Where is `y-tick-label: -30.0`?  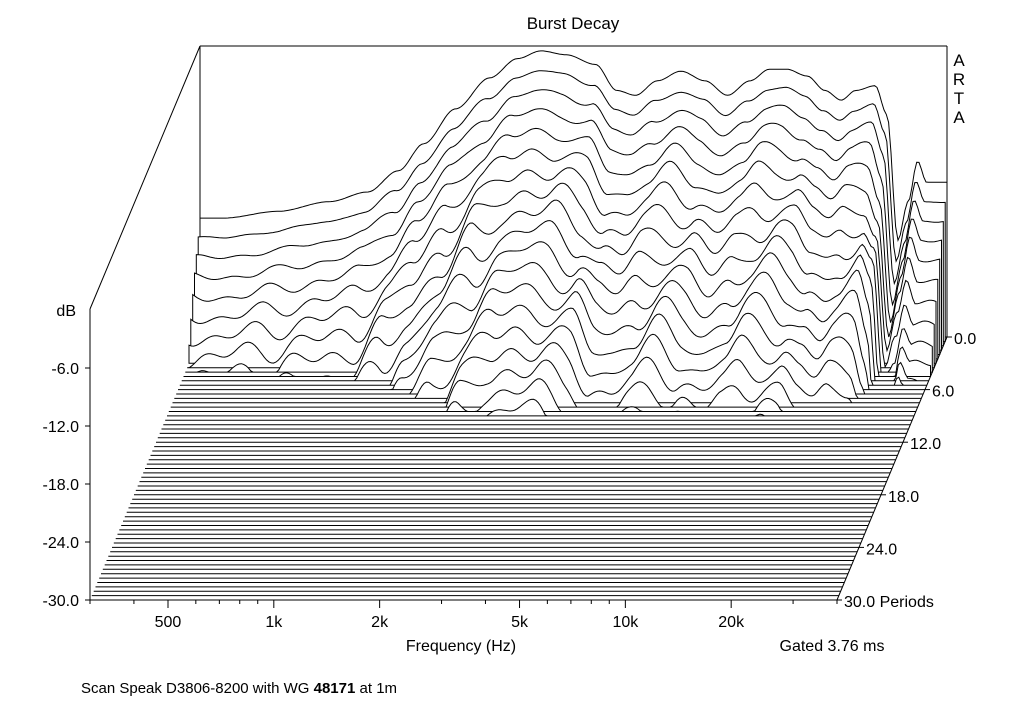 y-tick-label: -30.0 is located at coordinates (61, 601).